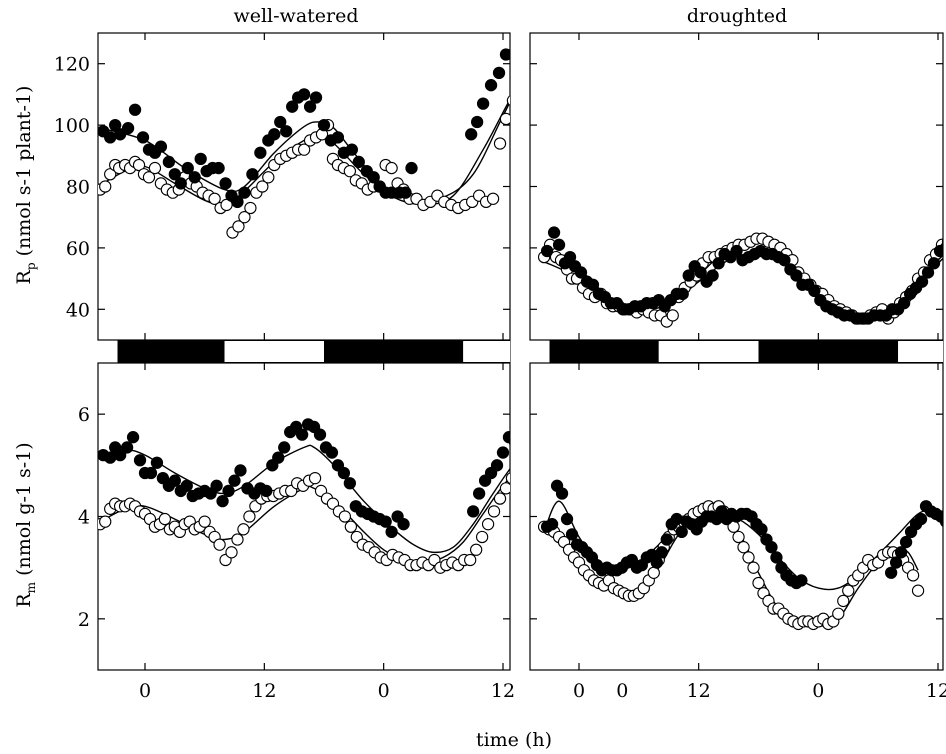  Describe the element at coordinates (78, 249) in the screenshot. I see `y-tick-label: 60` at that location.